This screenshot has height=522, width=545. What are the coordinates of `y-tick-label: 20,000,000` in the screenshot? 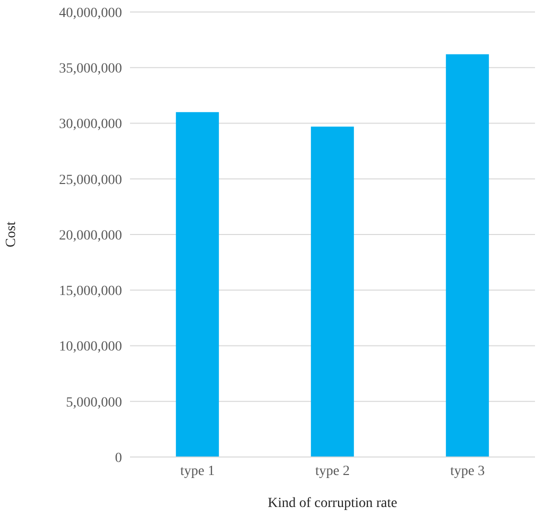 It's located at (90, 236).